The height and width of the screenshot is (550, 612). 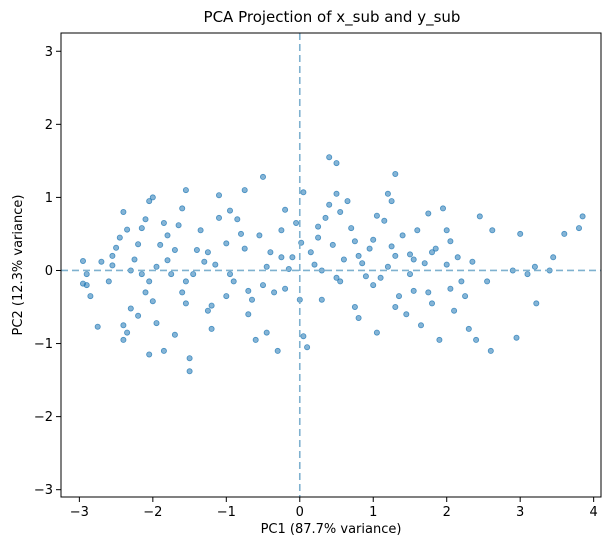 I want to click on x-axis-label: PC1 (87.7% variance), so click(x=331, y=529).